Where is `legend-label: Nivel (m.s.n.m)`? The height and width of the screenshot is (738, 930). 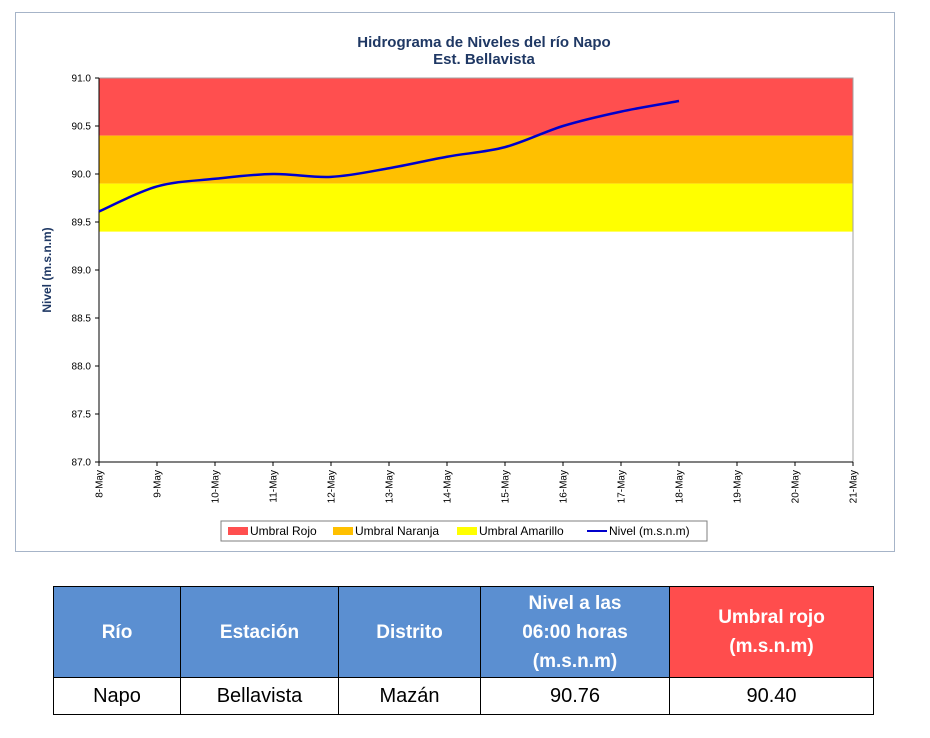
legend-label: Nivel (m.s.n.m) is located at coordinates (649, 531).